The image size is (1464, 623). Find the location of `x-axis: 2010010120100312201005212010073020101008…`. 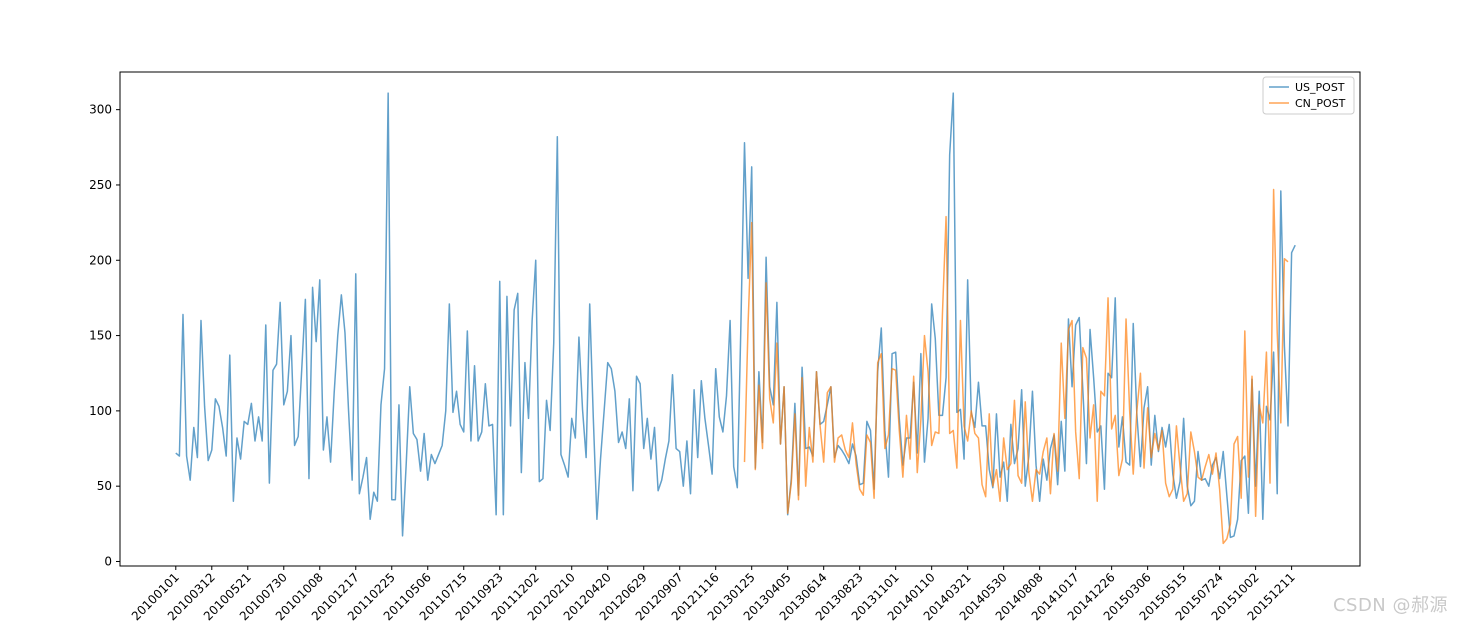

x-axis: 2010010120100312201005212010073020101008… is located at coordinates (713, 594).